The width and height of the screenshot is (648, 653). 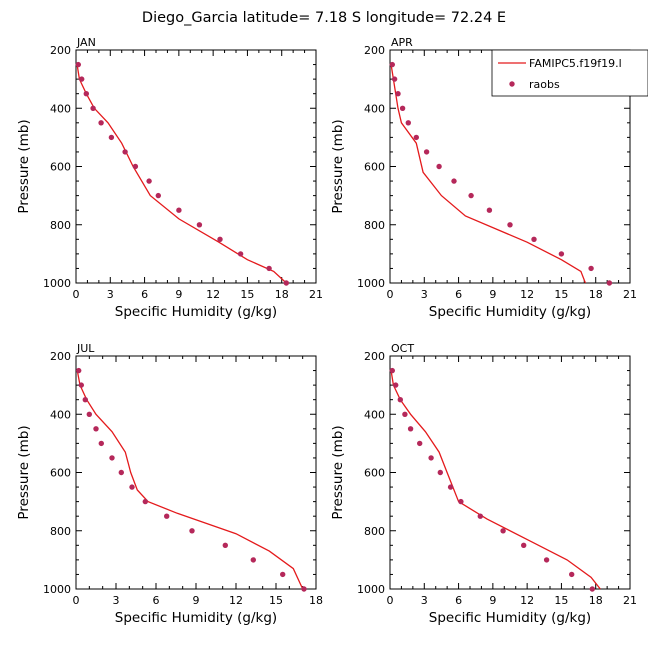 What do you see at coordinates (544, 84) in the screenshot?
I see `legend-obs-label: raobs` at bounding box center [544, 84].